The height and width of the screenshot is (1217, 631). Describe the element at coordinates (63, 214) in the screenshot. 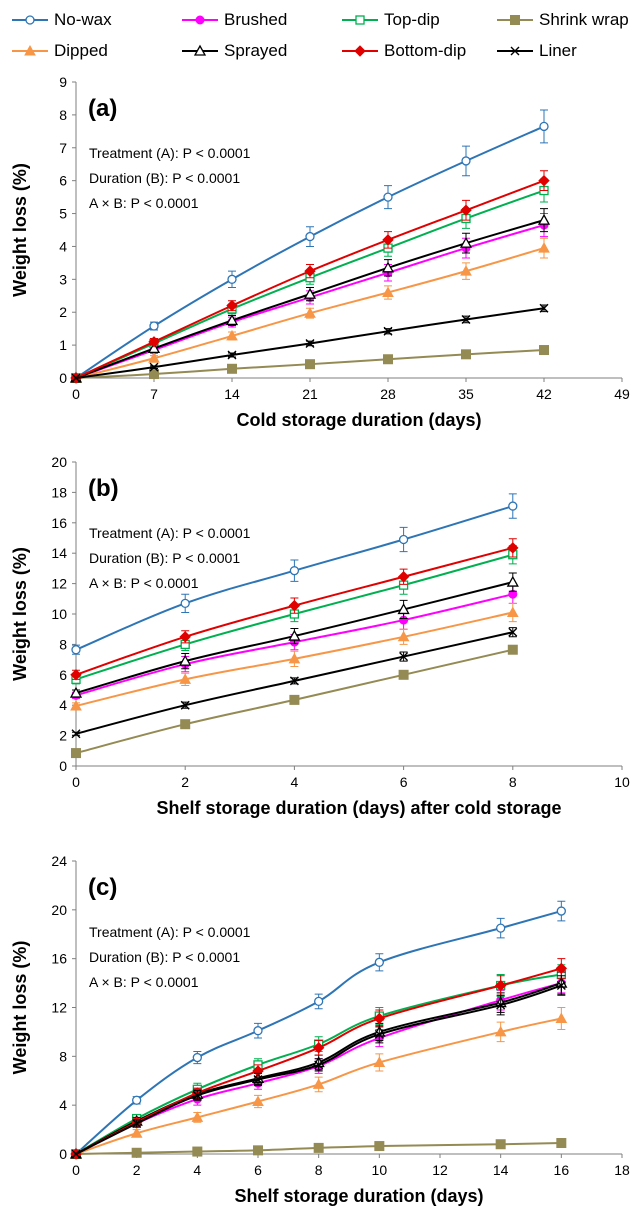

I see `y-tick-label: 5` at that location.